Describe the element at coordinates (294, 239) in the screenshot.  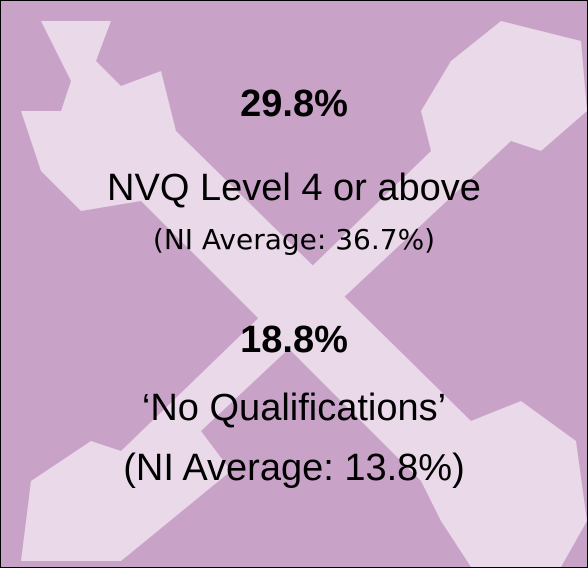
I see `stat-comparison: (NI Average: 36.7%)` at that location.